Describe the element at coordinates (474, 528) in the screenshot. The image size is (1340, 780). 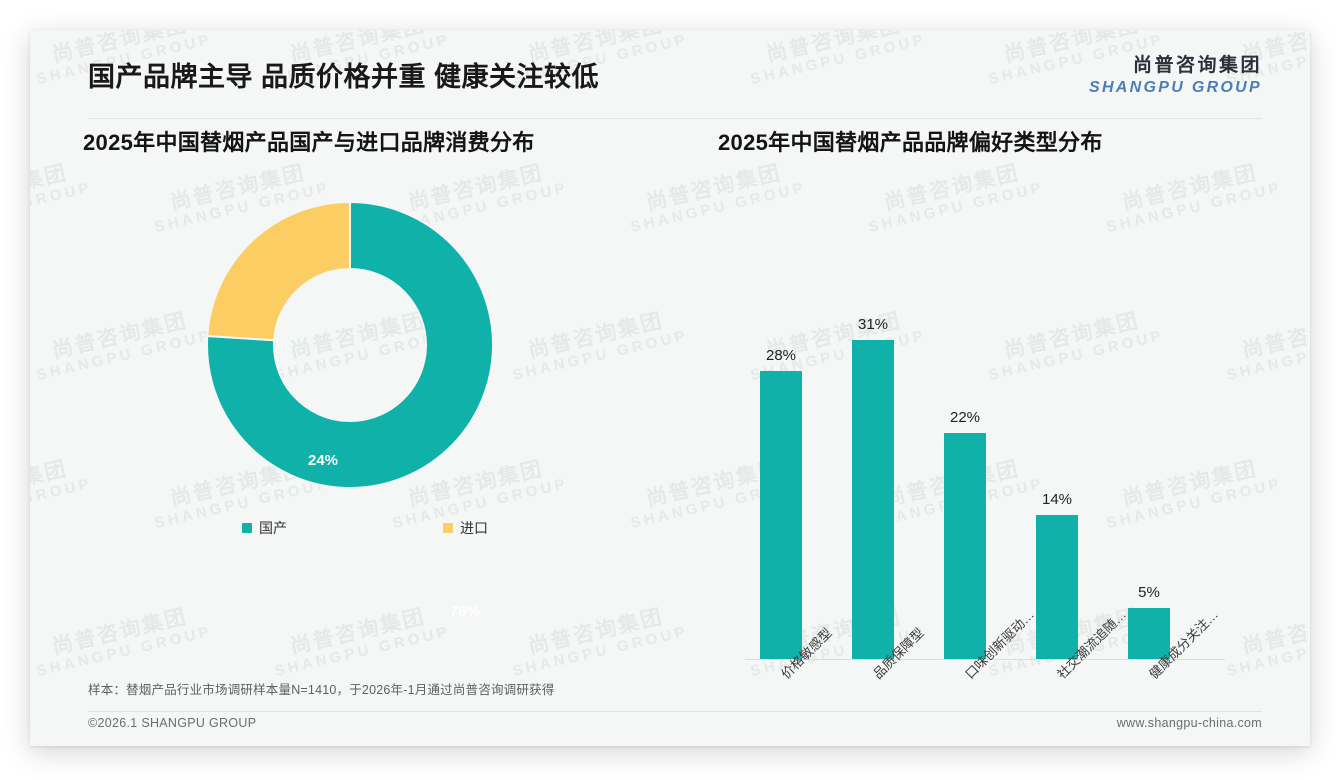
I see `legend-label-imported: 进口` at that location.